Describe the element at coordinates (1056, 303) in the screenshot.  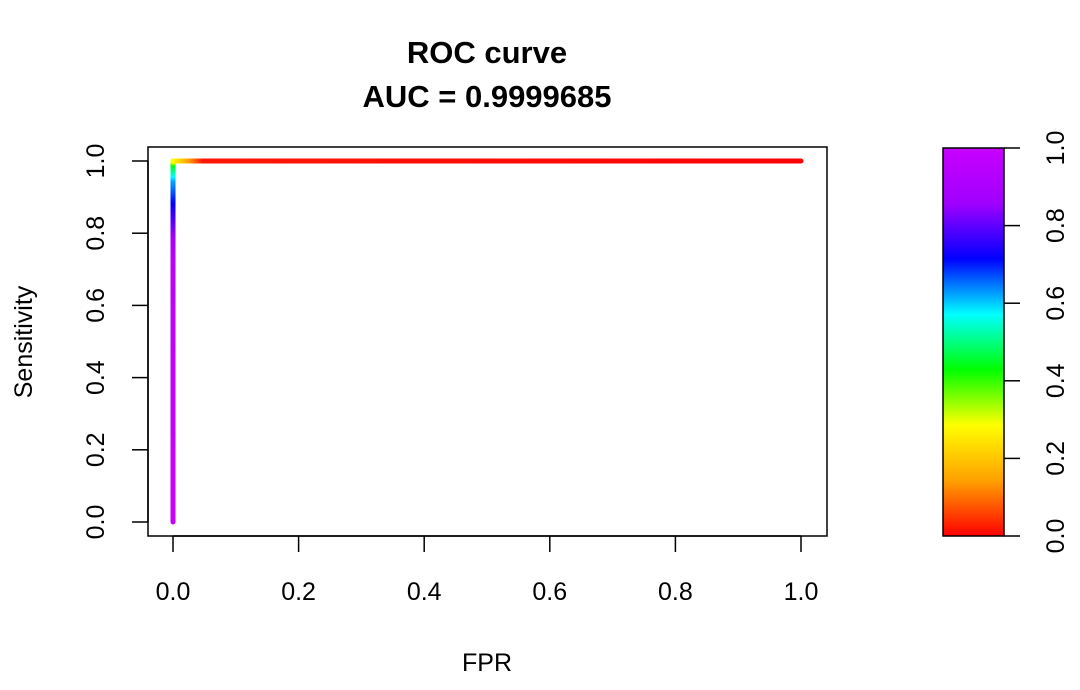
I see `colorbar-tick-label: 0.6` at that location.